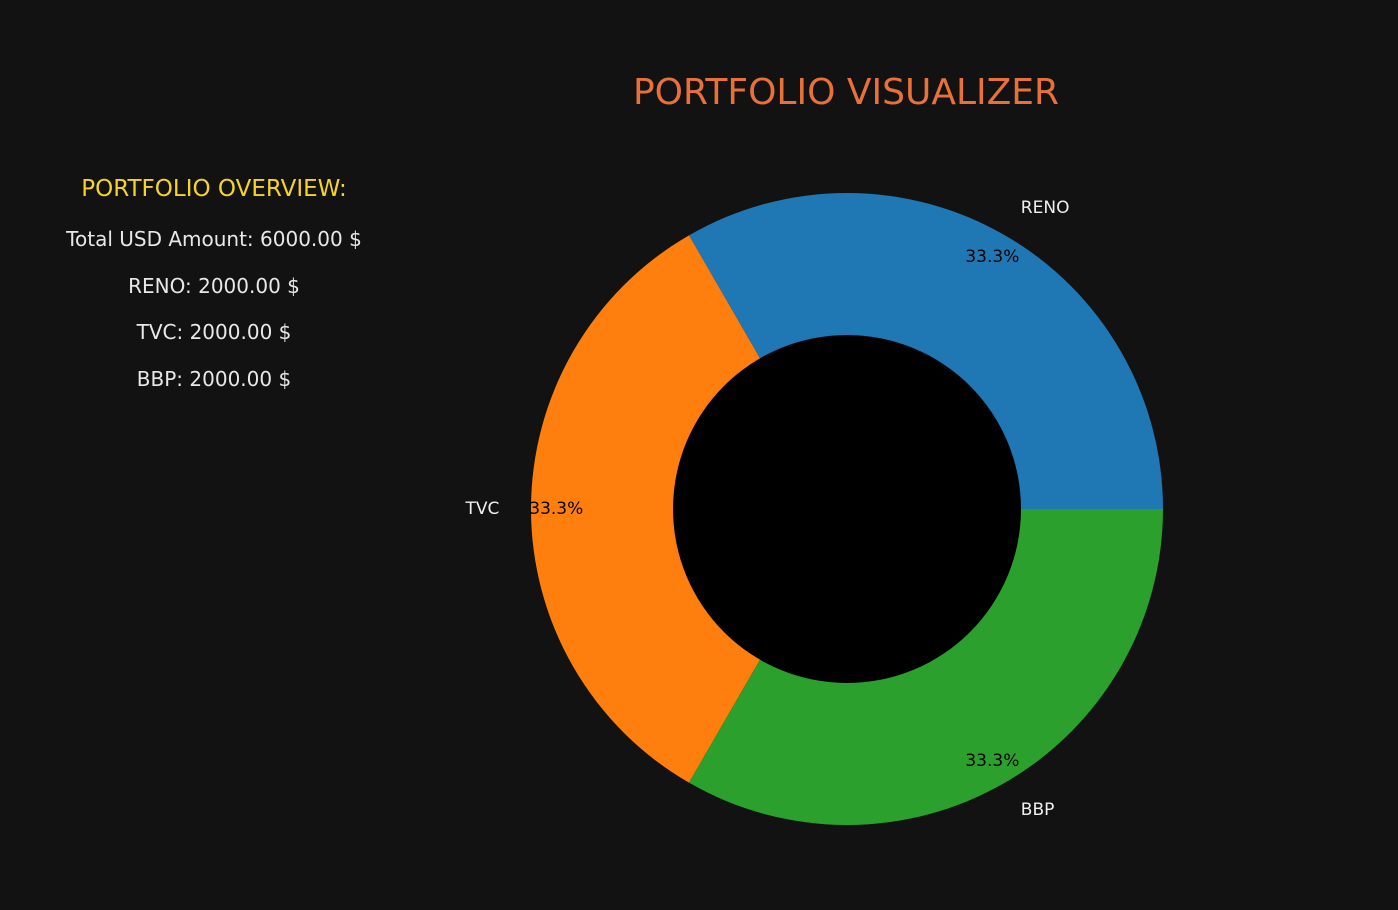 The width and height of the screenshot is (1398, 910). I want to click on holding-line-tvc: TVC: 2000.00 $, so click(214, 332).